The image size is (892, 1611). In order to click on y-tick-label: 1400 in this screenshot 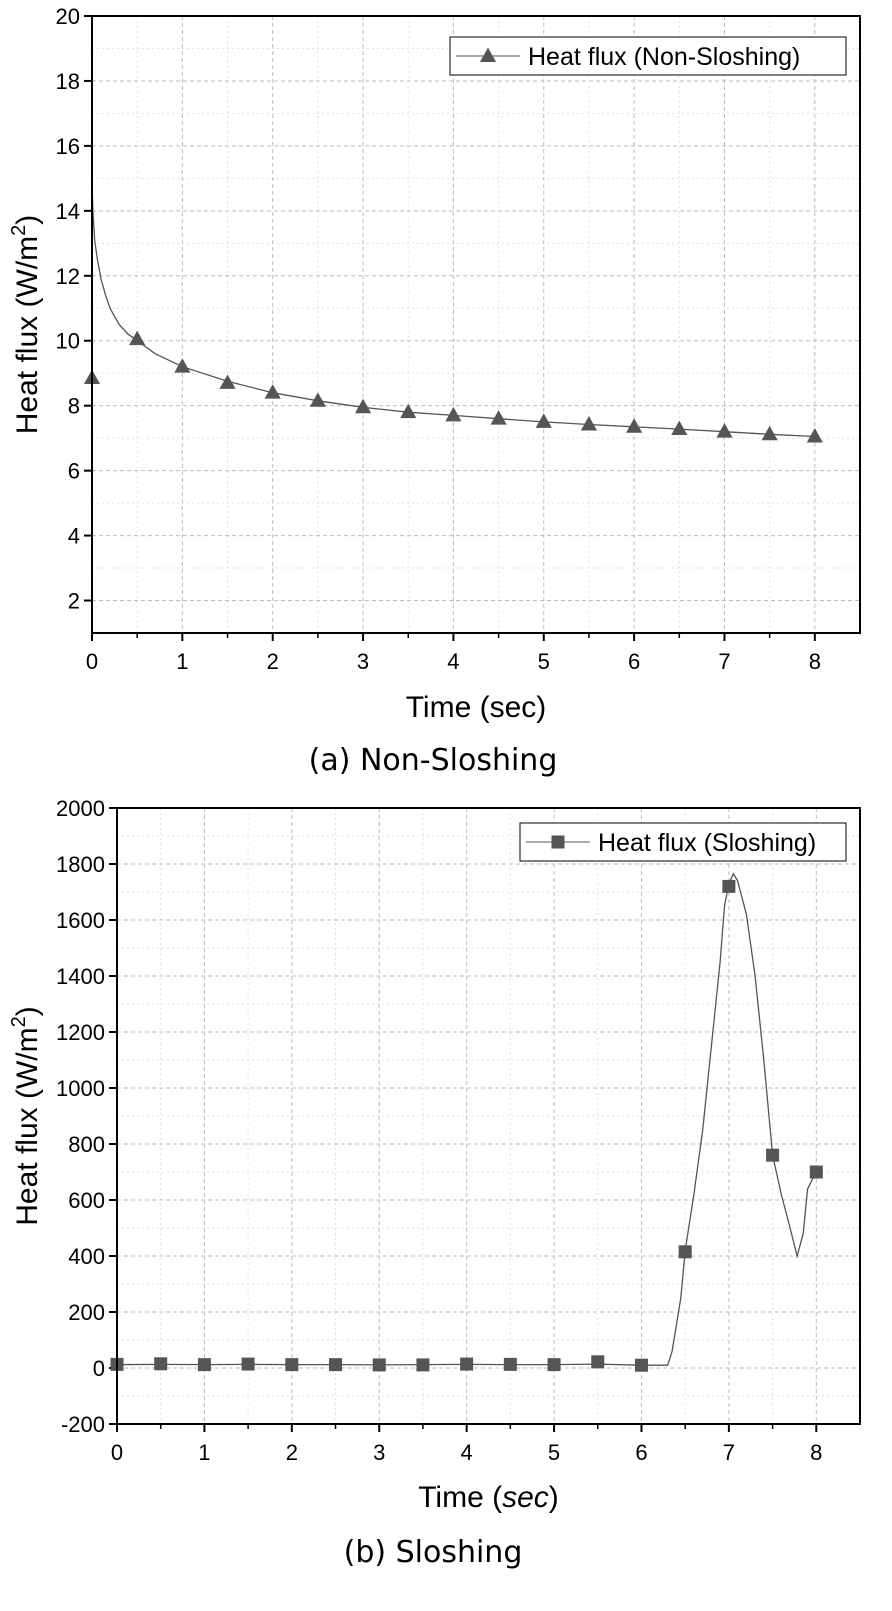, I will do `click(80, 976)`.